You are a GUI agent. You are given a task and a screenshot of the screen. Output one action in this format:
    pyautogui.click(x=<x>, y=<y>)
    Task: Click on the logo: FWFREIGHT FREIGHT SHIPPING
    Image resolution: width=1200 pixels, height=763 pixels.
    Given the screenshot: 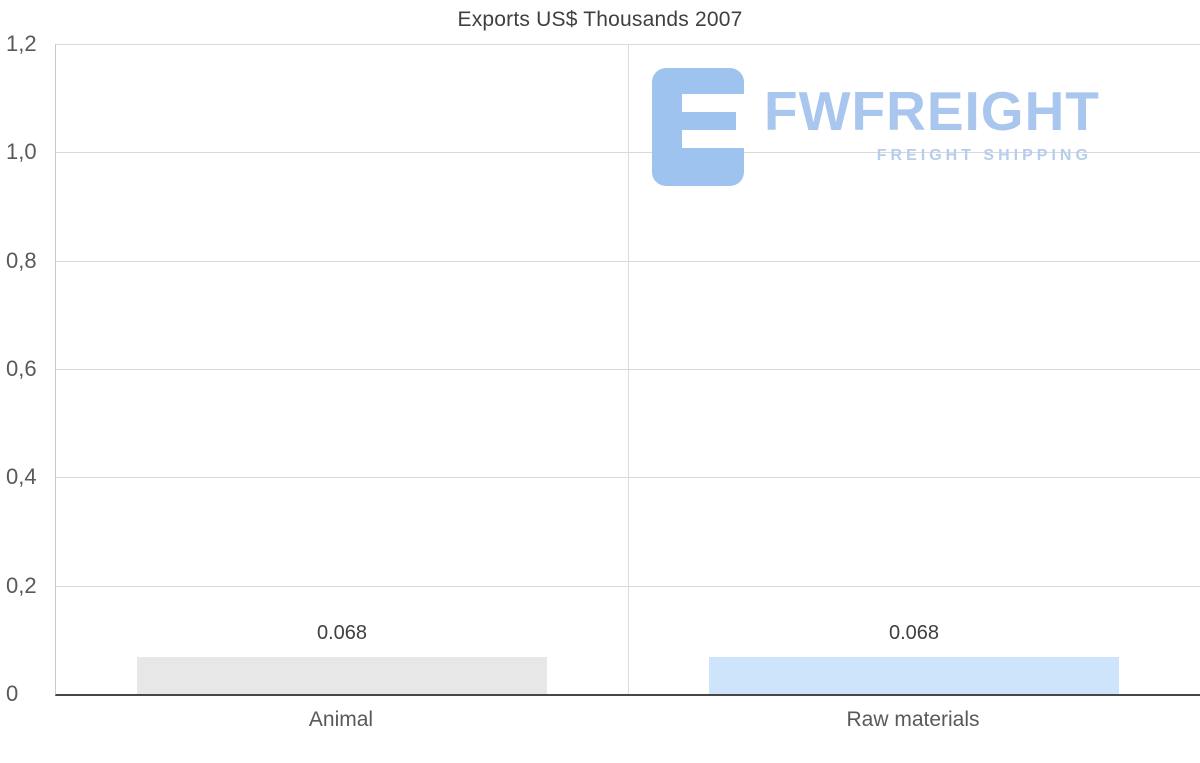 What is the action you would take?
    pyautogui.click(x=876, y=127)
    